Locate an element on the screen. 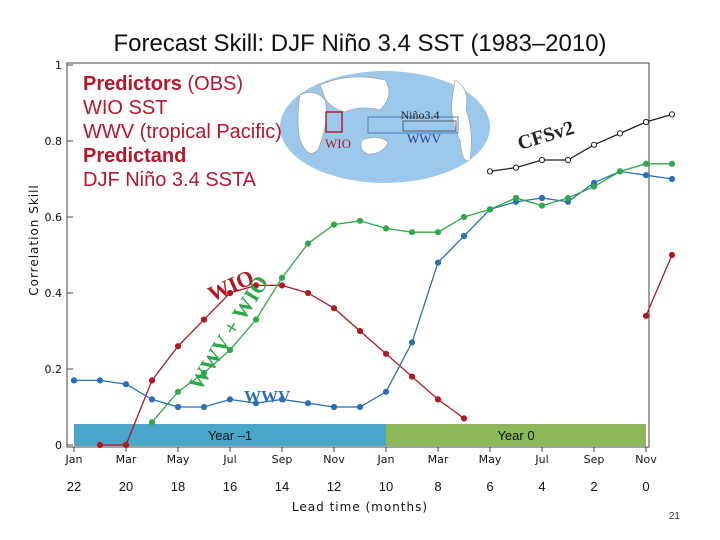 Image resolution: width=720 pixels, height=540 pixels. y-tick-label: 0 is located at coordinates (58, 445).